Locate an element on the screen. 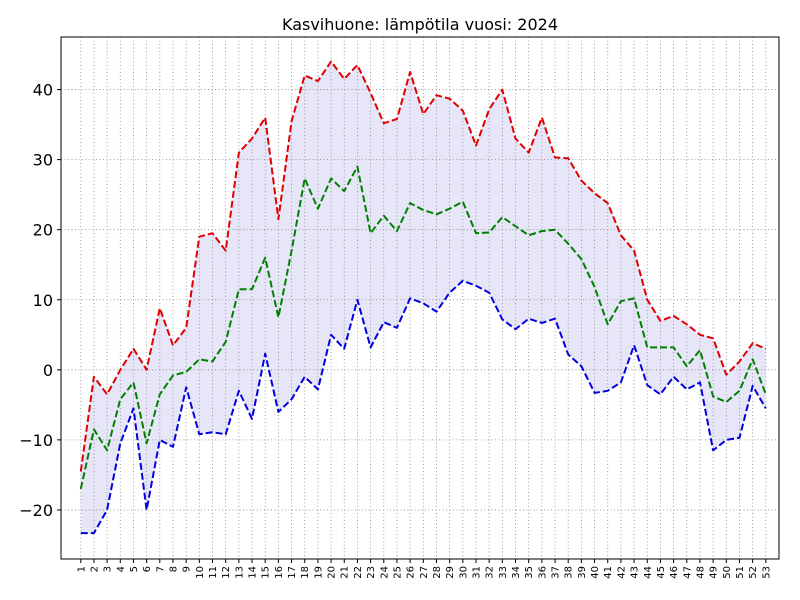 The image size is (800, 600). x-tick-label: 27 is located at coordinates (424, 572).